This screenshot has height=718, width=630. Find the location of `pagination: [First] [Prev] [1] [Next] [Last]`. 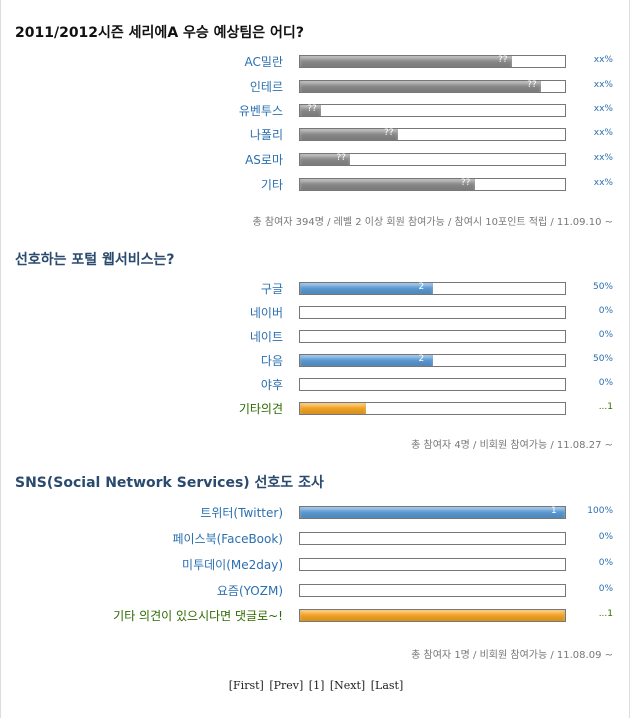

pagination: [First] [Prev] [1] [Next] [Last] is located at coordinates (315, 685).